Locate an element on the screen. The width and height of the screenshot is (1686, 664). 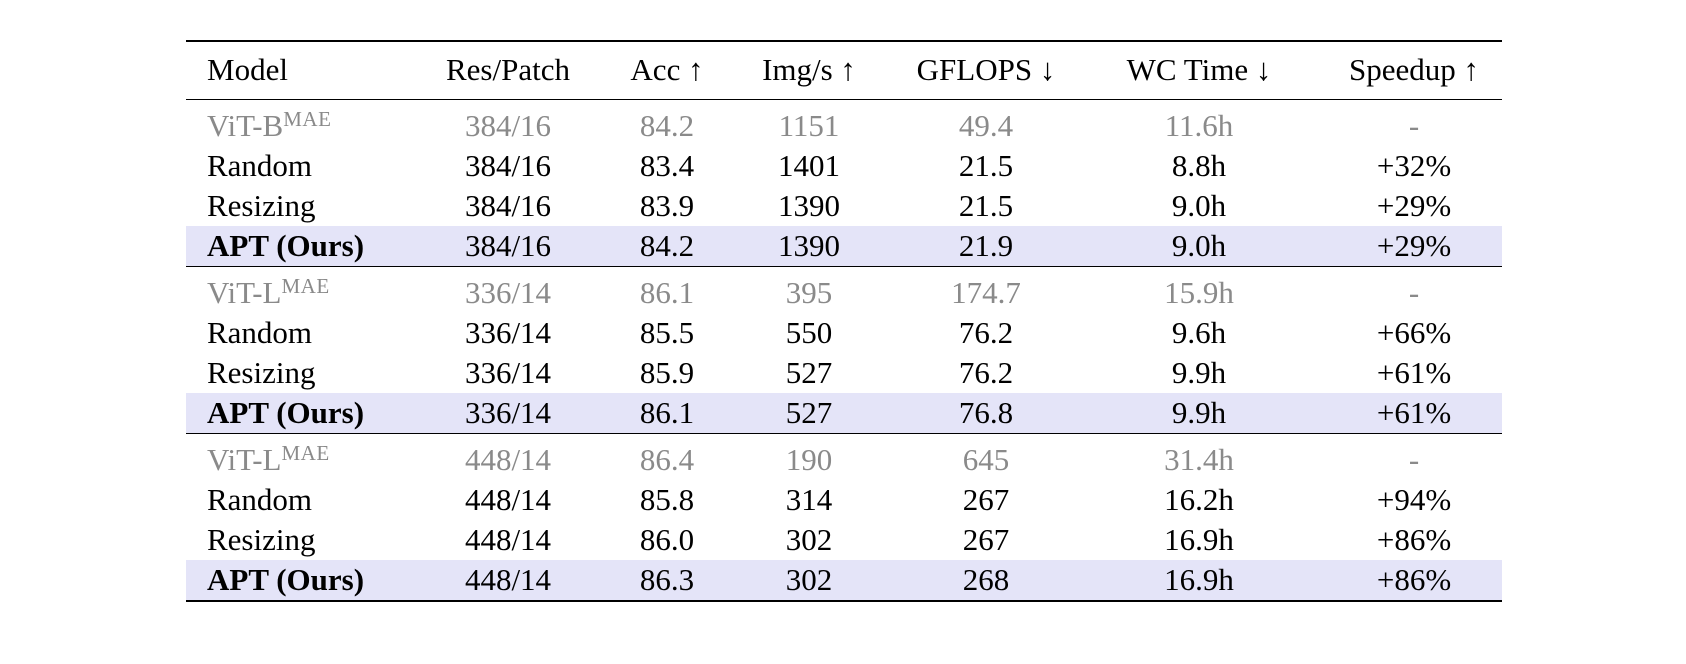
cell-text: 49.4 is located at coordinates (986, 125).